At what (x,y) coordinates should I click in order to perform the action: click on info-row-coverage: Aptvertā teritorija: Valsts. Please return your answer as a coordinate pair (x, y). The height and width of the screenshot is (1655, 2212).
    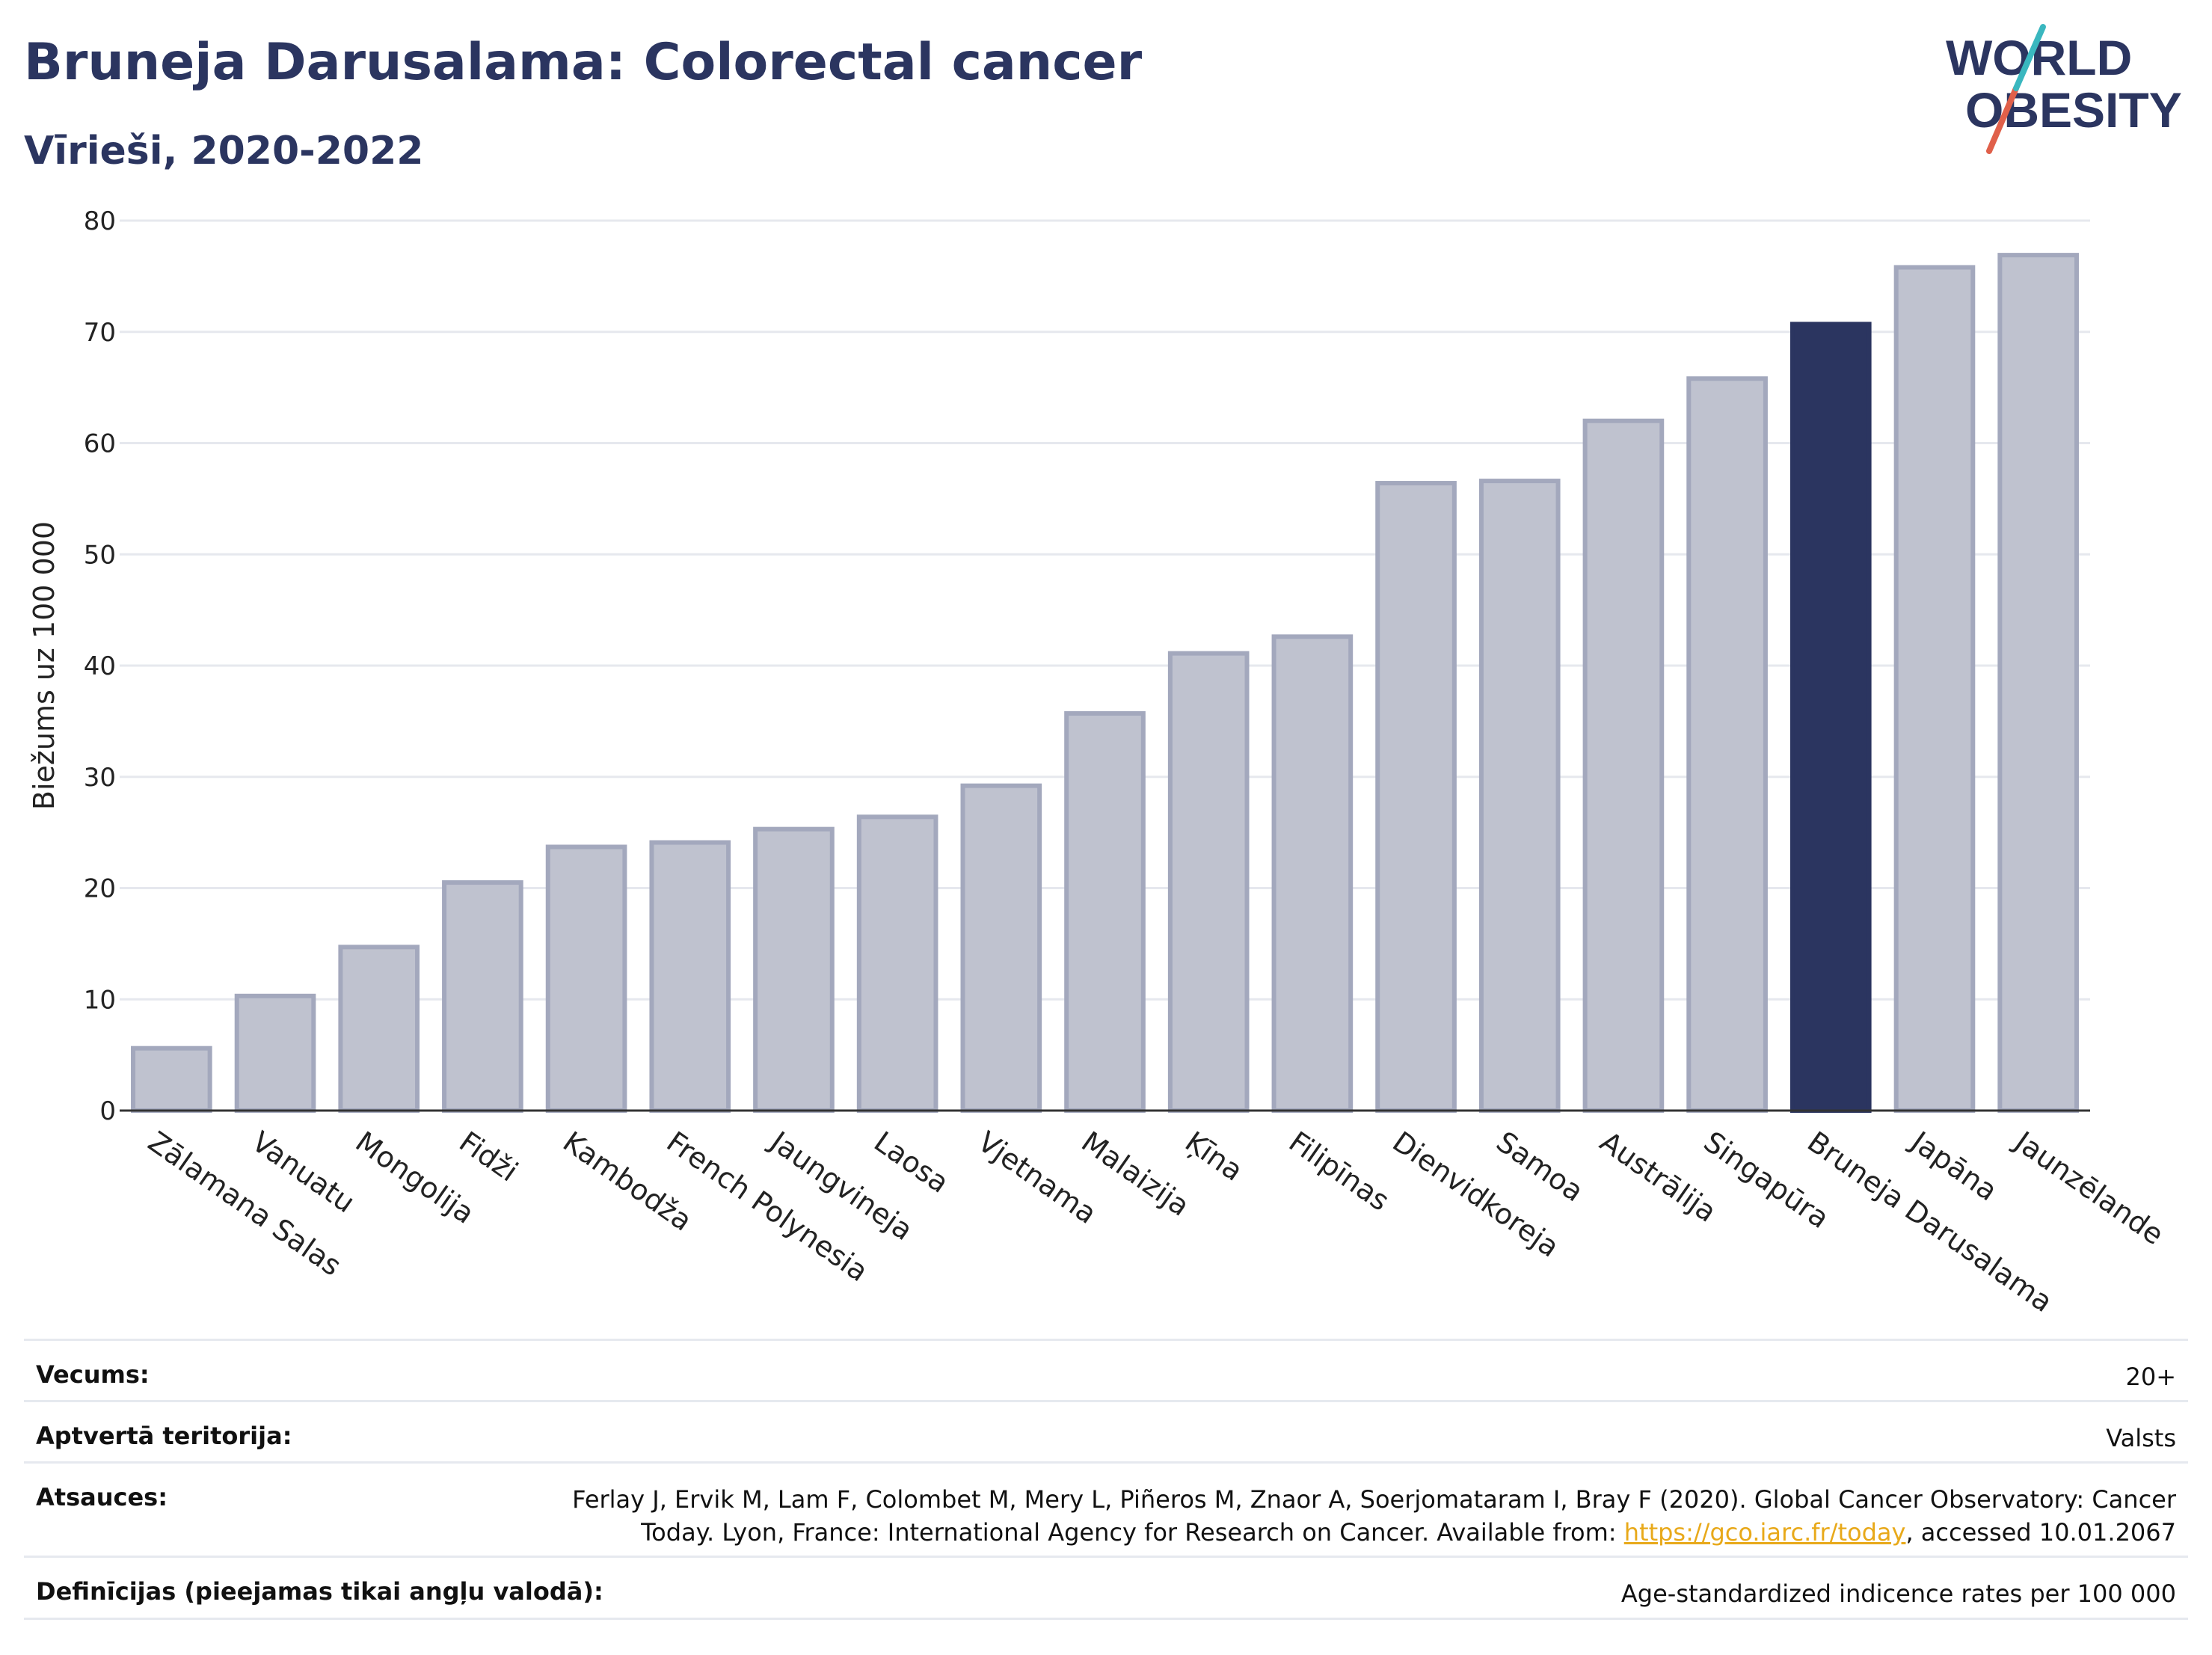
    Looking at the image, I should click on (1106, 1431).